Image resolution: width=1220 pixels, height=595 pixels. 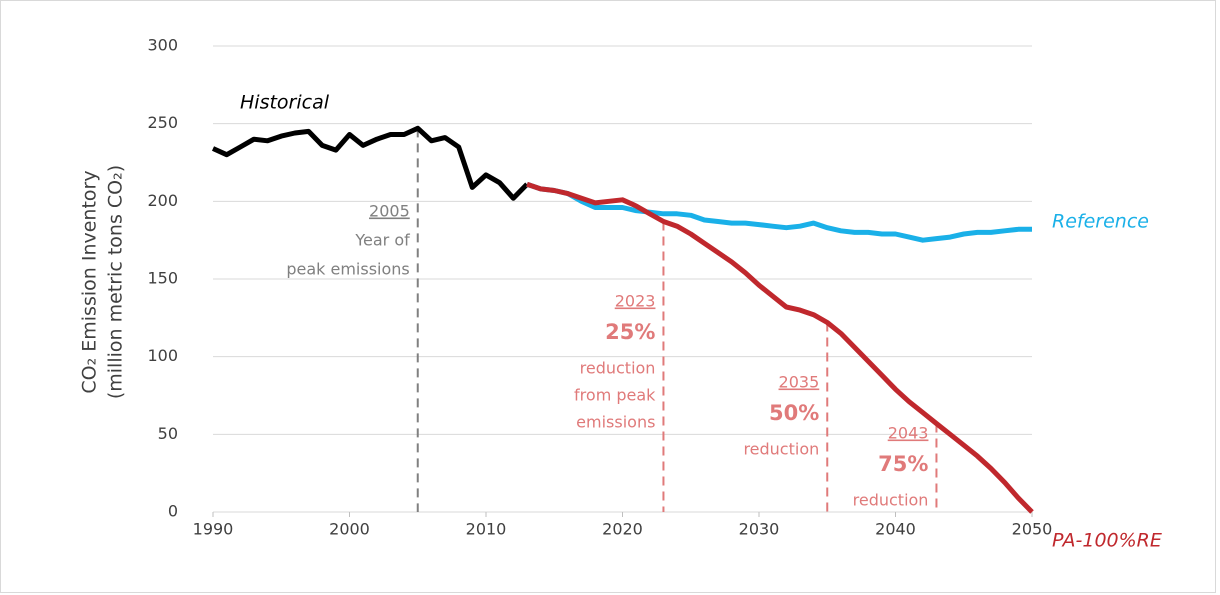 I want to click on annotation-year: 2023, so click(x=635, y=301).